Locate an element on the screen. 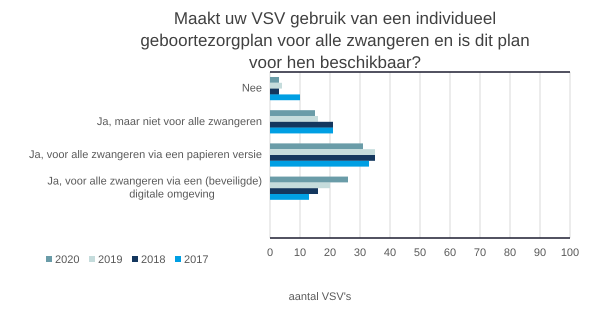 Image resolution: width=593 pixels, height=328 pixels. x-tick-label: 80 is located at coordinates (510, 253).